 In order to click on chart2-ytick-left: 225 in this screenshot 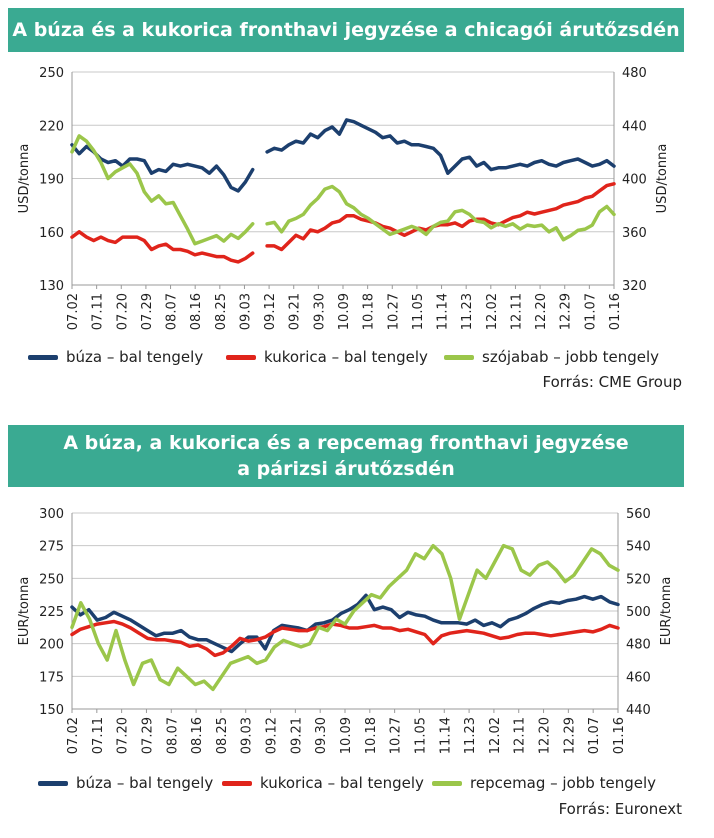, I will do `click(51, 612)`.